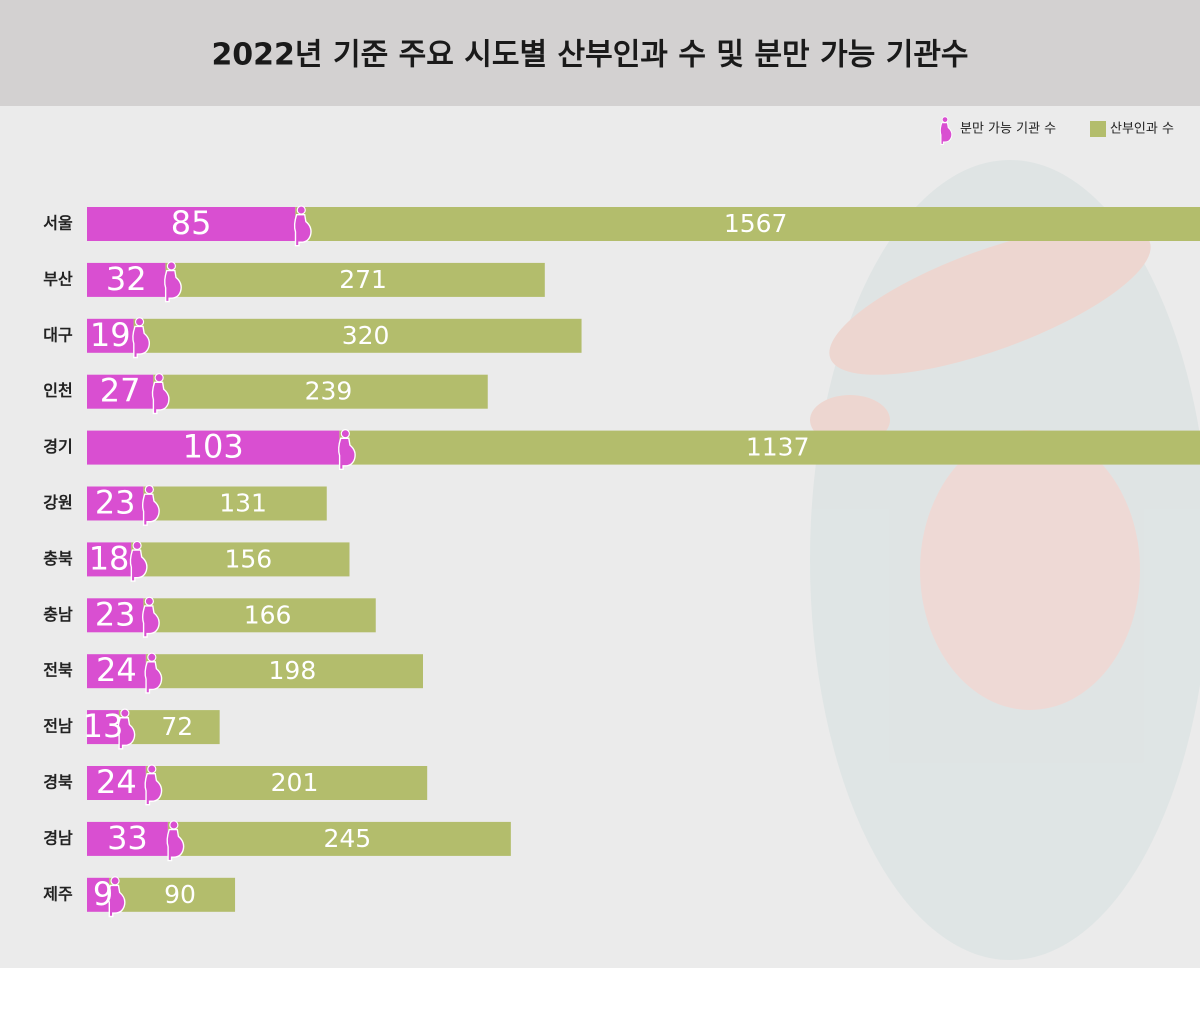  What do you see at coordinates (58, 782) in the screenshot?
I see `category-label: 경북` at bounding box center [58, 782].